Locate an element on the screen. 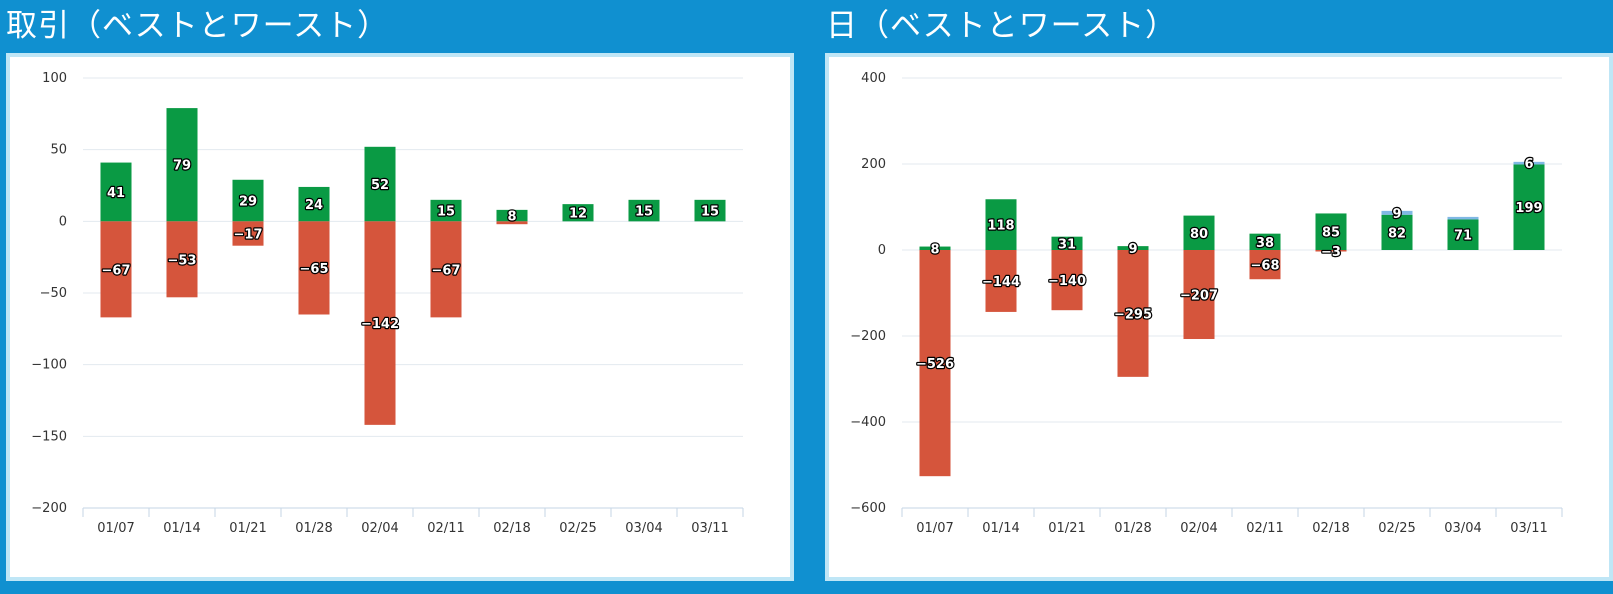  data-label: −17 is located at coordinates (248, 235).